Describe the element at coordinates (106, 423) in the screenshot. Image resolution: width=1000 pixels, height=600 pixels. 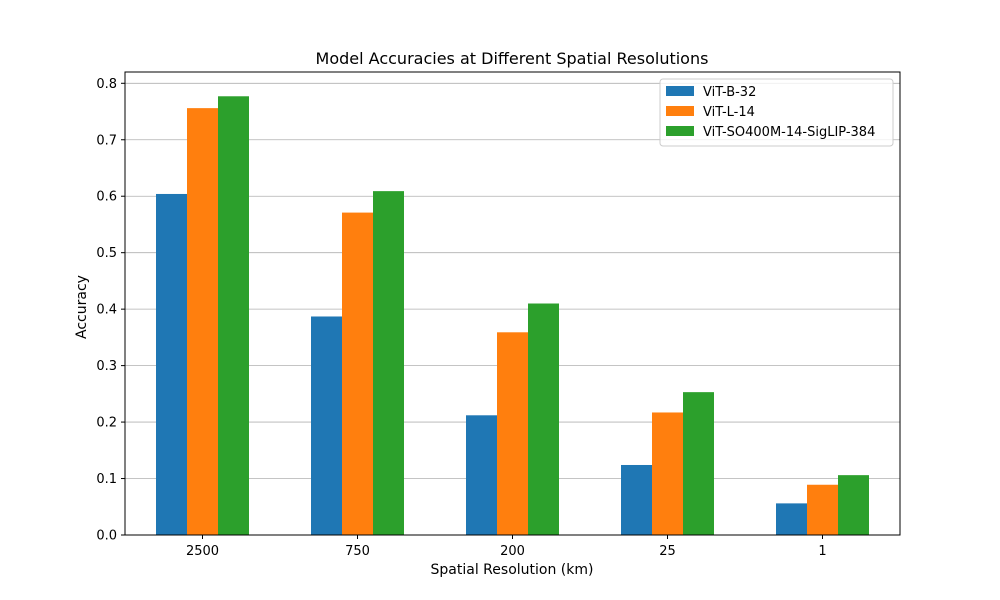
I see `y-tick-label: 0.2` at that location.